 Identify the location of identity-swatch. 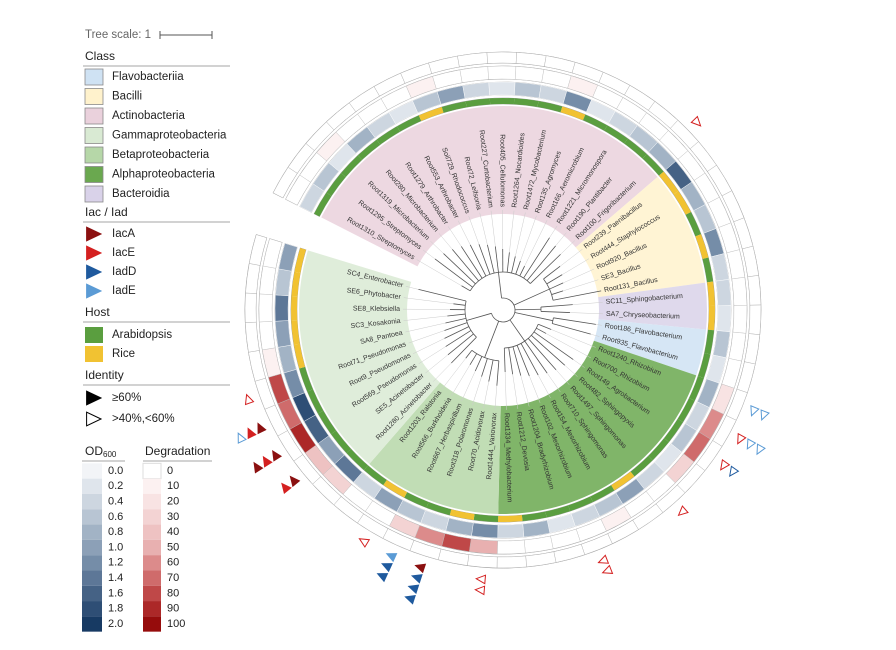
(94, 398).